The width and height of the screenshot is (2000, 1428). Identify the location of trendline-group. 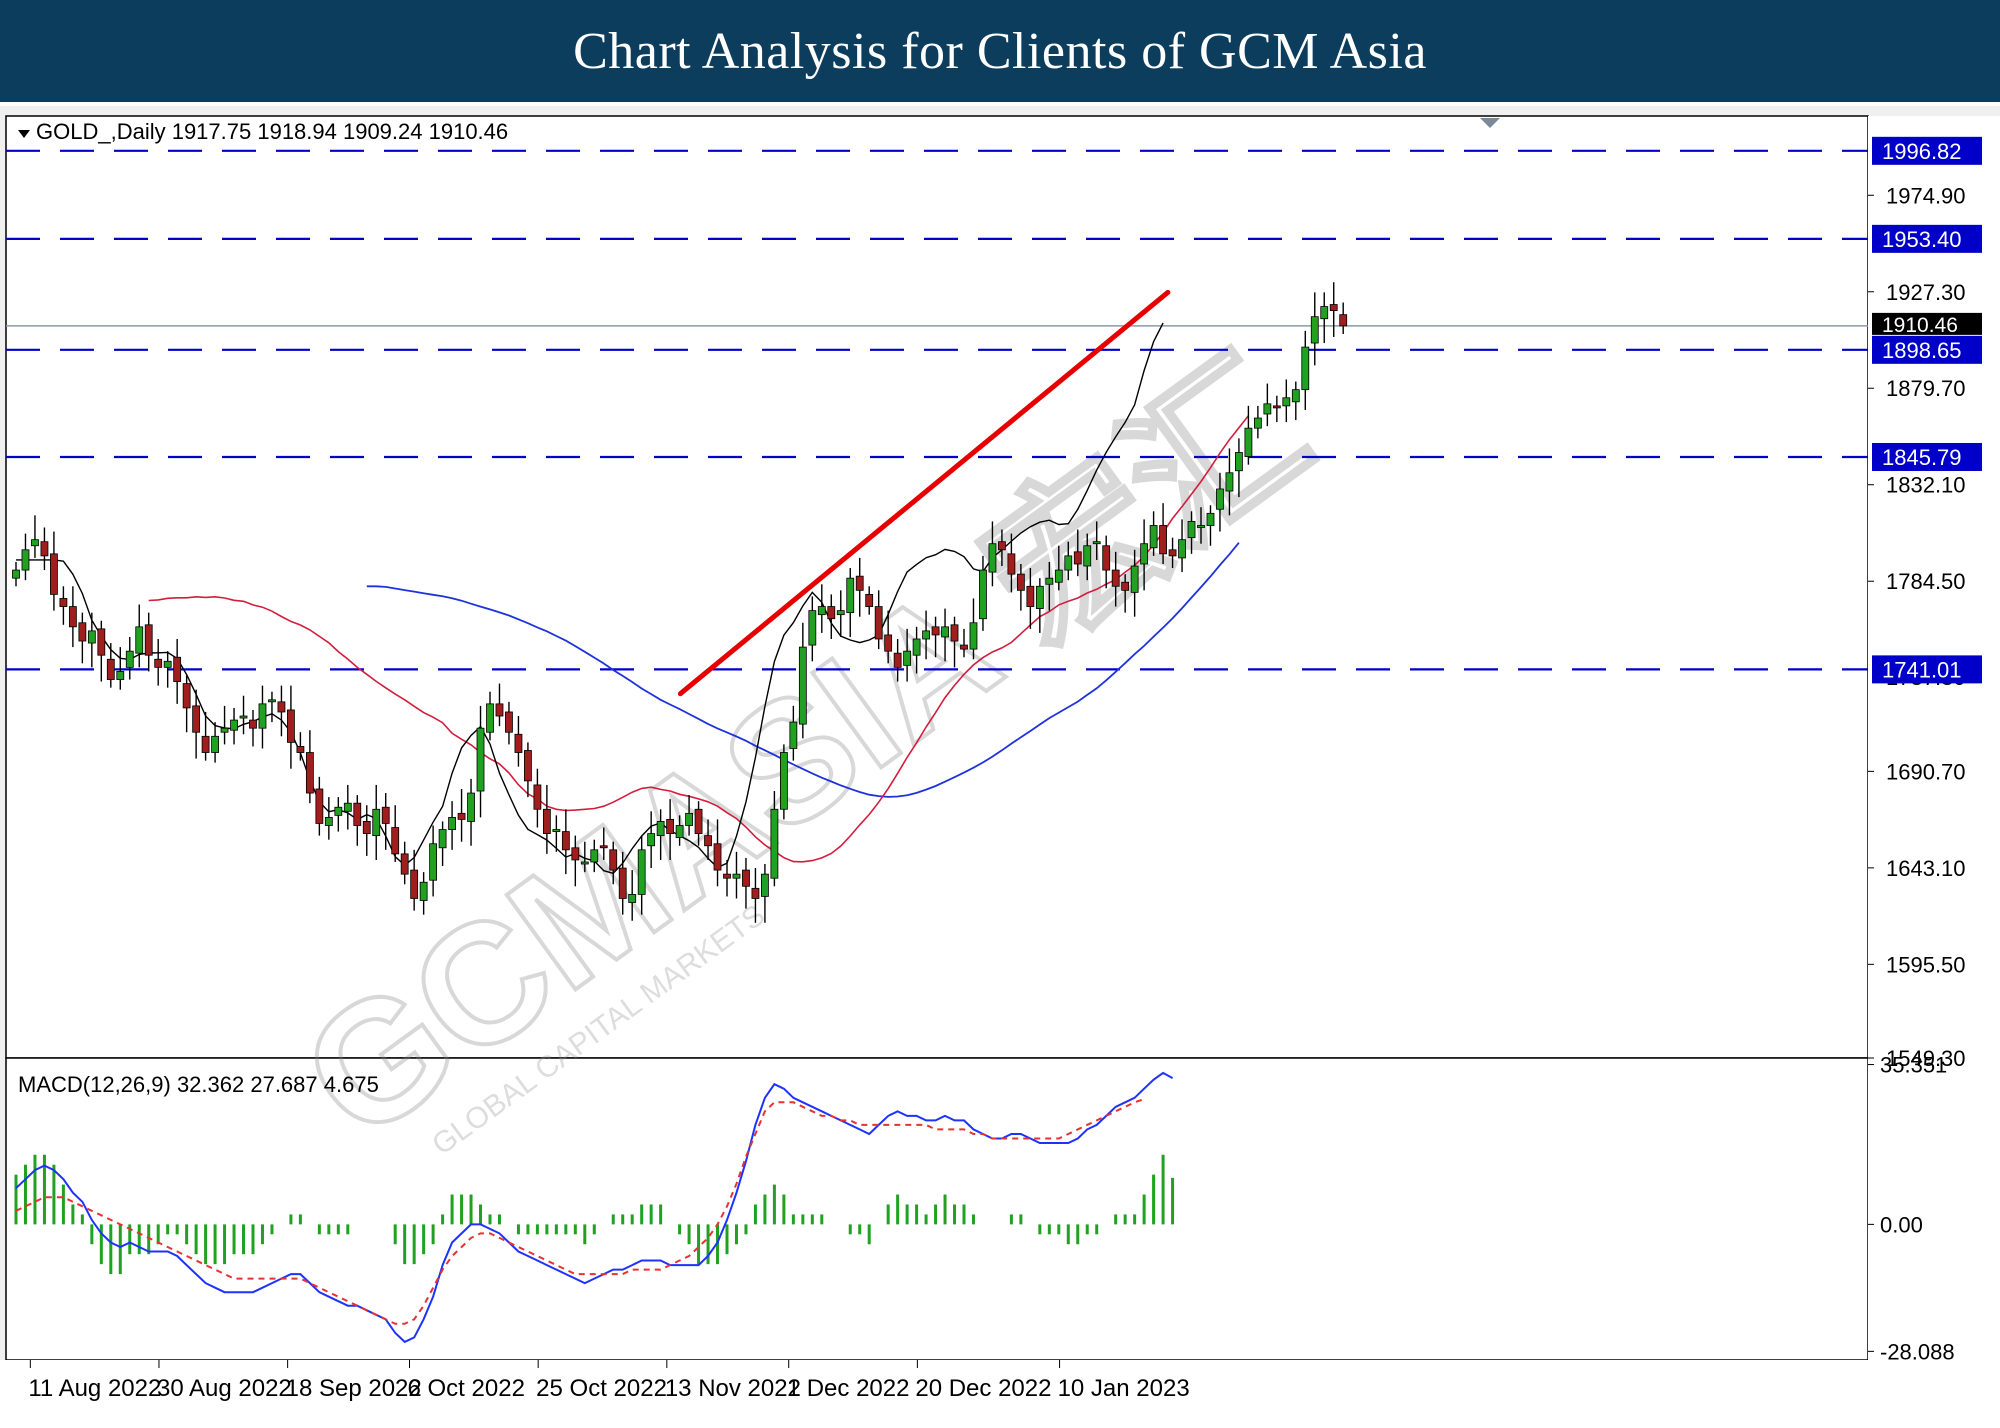
(924, 493).